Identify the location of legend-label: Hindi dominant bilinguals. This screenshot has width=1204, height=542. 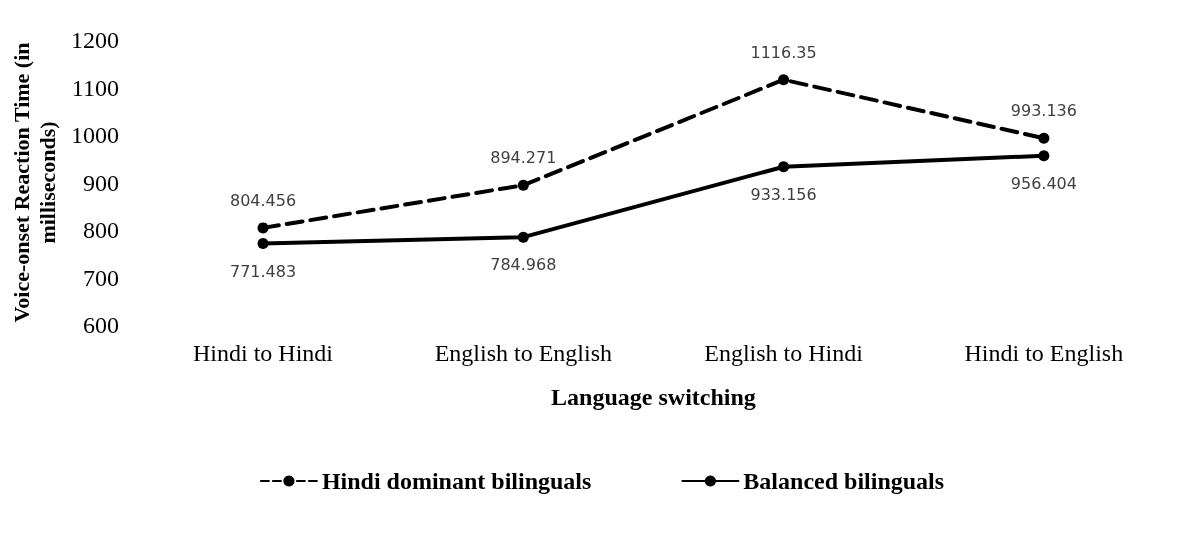
(456, 481).